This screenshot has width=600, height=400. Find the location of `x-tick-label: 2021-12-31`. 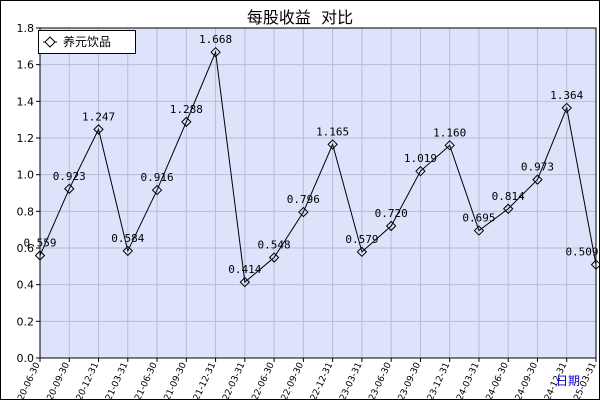

x-tick-label: 2021-12-31 is located at coordinates (202, 380).